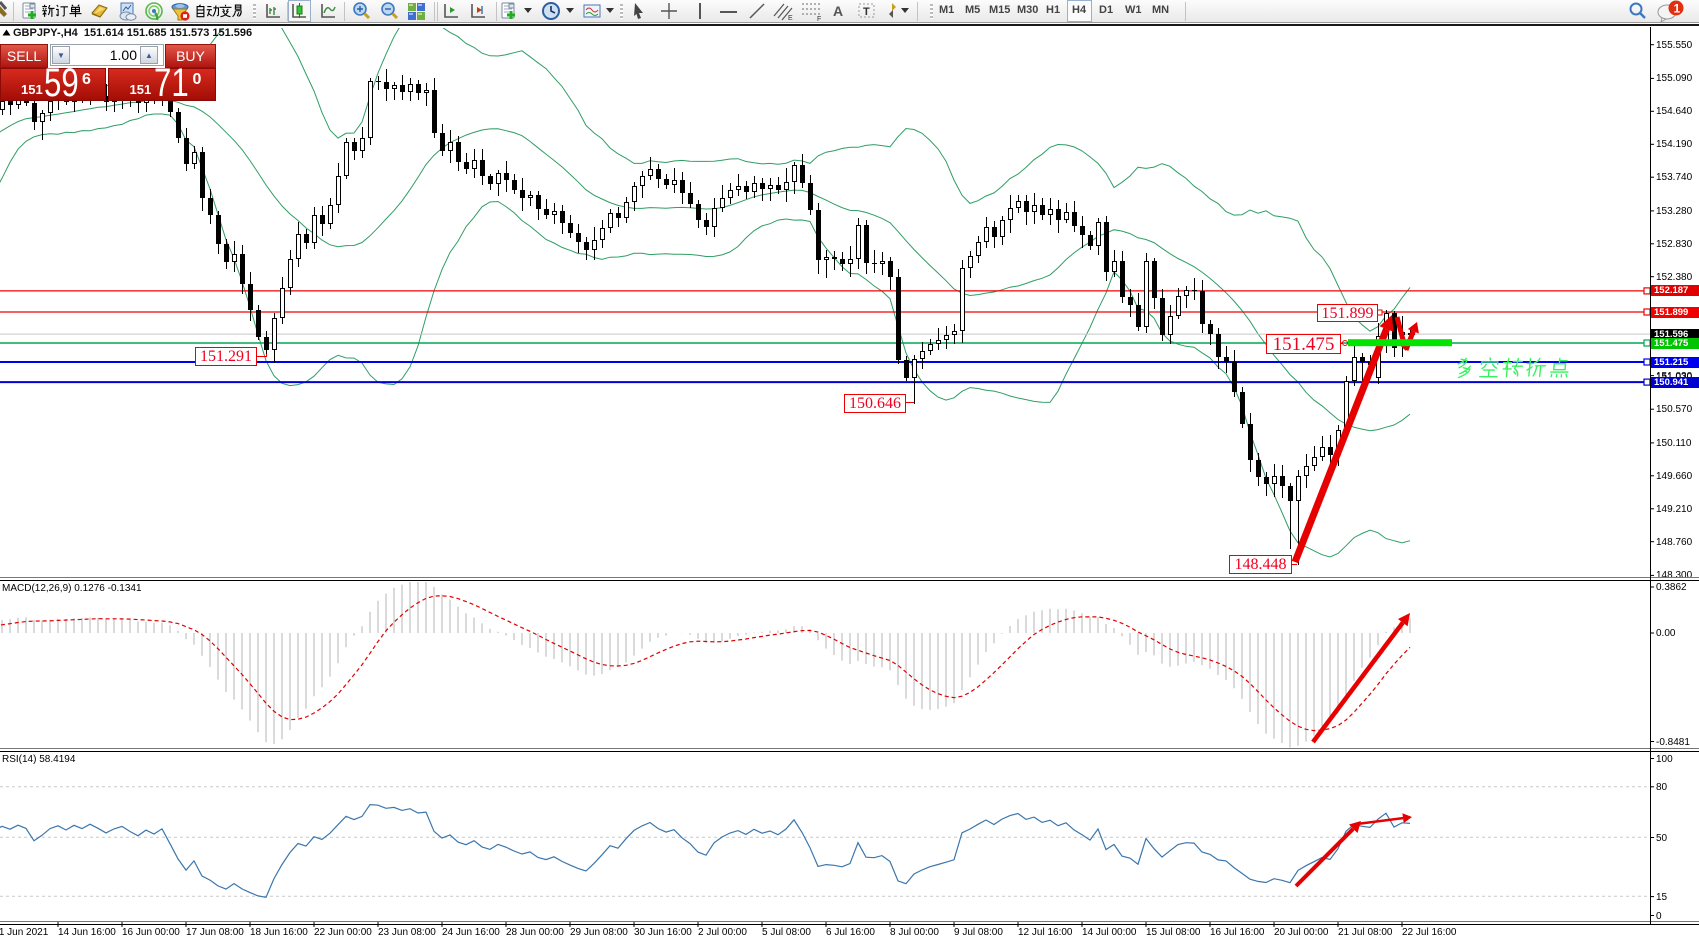 The width and height of the screenshot is (1699, 939). What do you see at coordinates (819, 19) in the screenshot?
I see `svg-text: F` at bounding box center [819, 19].